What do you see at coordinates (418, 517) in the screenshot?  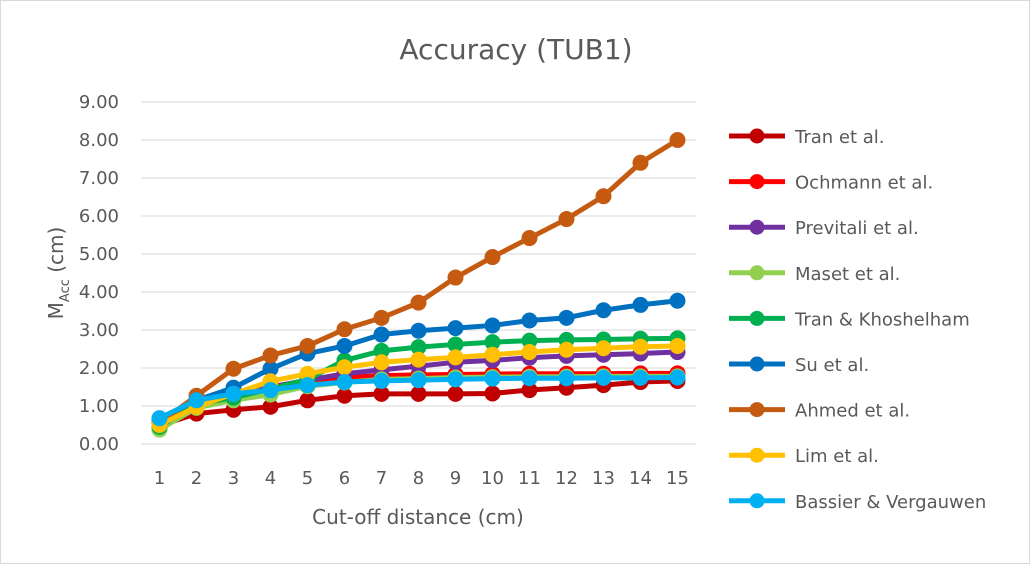 I see `x-axis-label: Cut-off distance (cm)` at bounding box center [418, 517].